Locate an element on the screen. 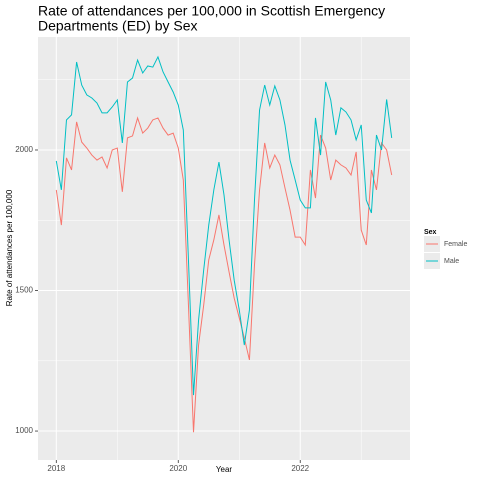 Image resolution: width=480 pixels, height=480 pixels. legend-label: Female is located at coordinates (455, 244).